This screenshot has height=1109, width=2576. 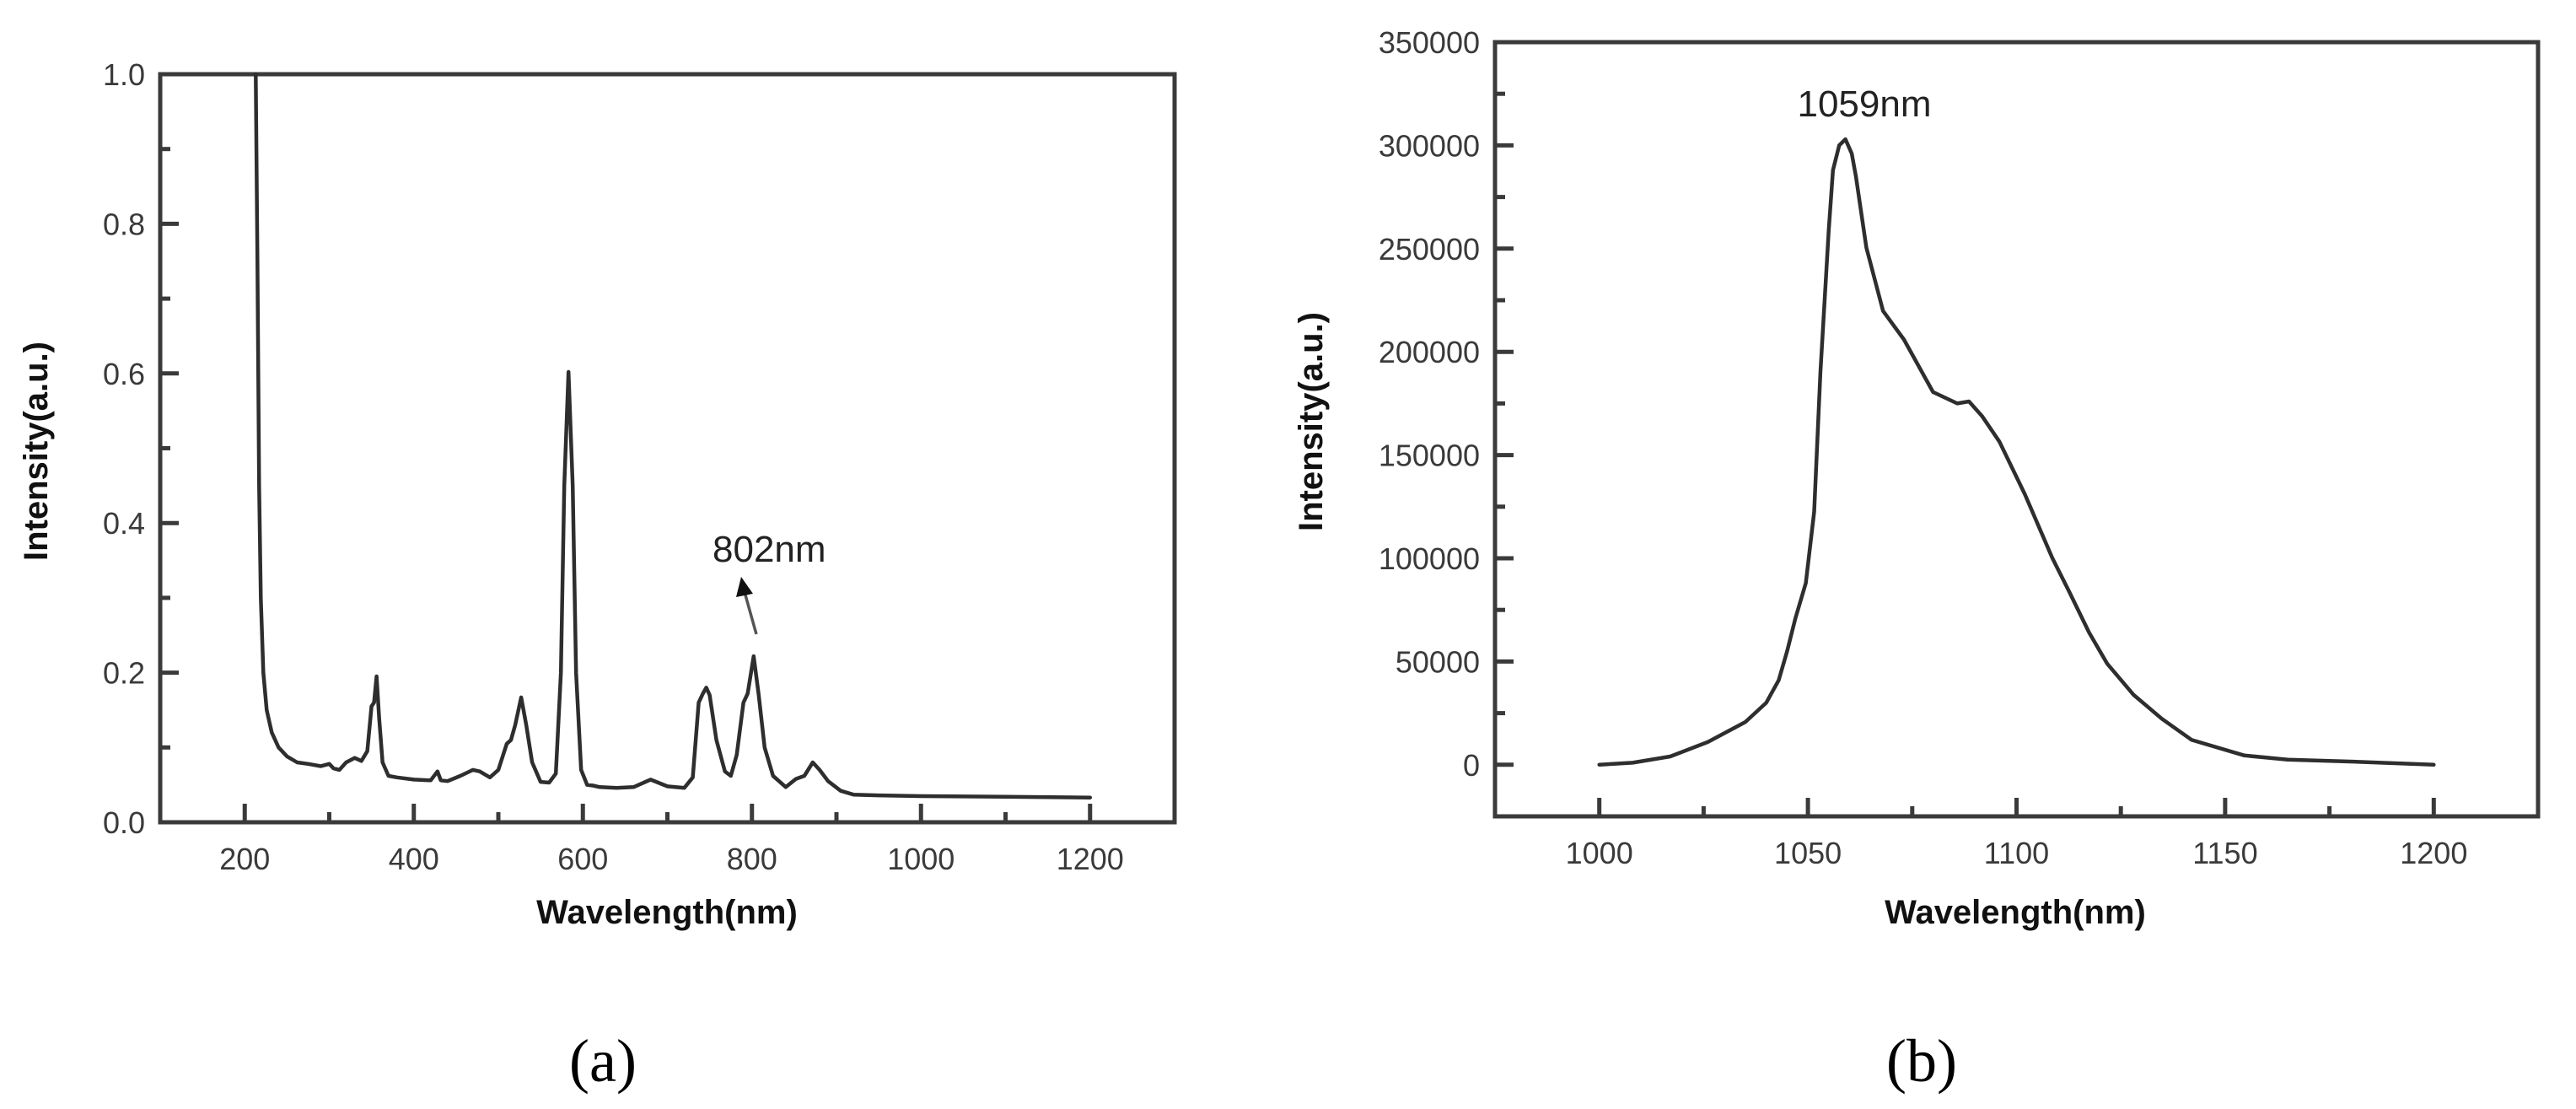 What do you see at coordinates (2017, 853) in the screenshot?
I see `x-tick-label: 1100` at bounding box center [2017, 853].